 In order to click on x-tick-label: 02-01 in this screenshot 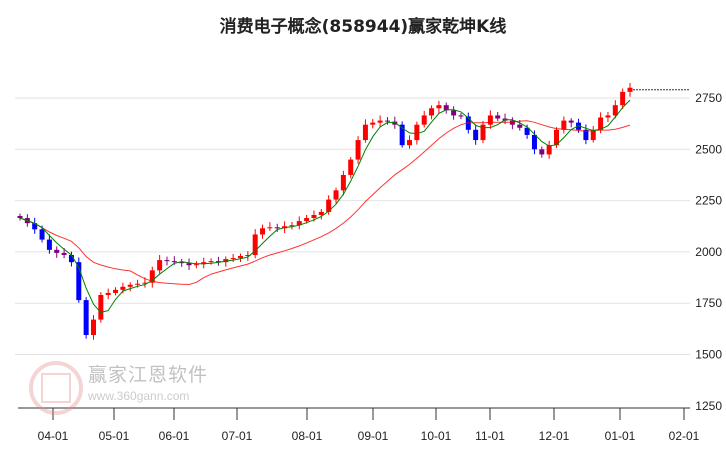, I will do `click(684, 436)`.